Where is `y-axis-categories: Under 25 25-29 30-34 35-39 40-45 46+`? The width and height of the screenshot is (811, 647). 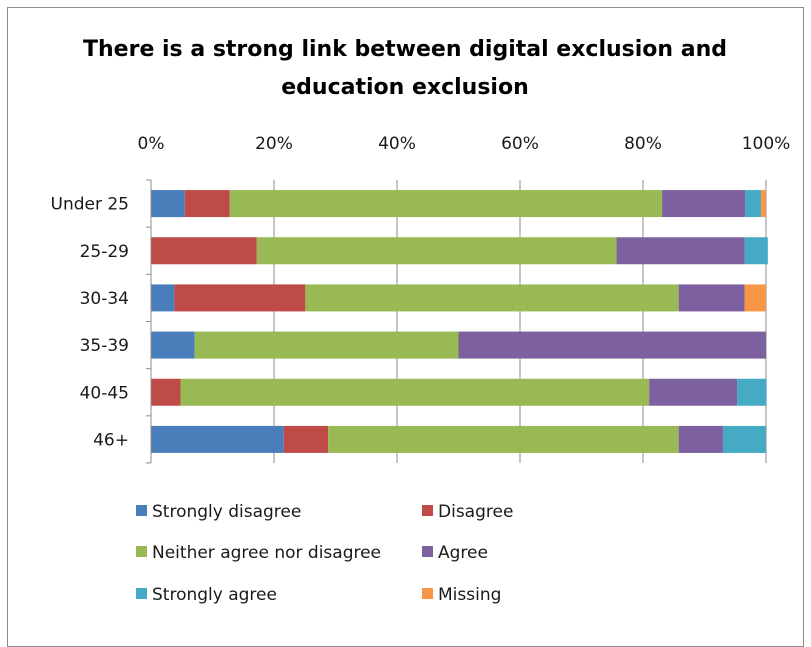
y-axis-categories: Under 25 25-29 30-34 35-39 40-45 46+ is located at coordinates (101, 321).